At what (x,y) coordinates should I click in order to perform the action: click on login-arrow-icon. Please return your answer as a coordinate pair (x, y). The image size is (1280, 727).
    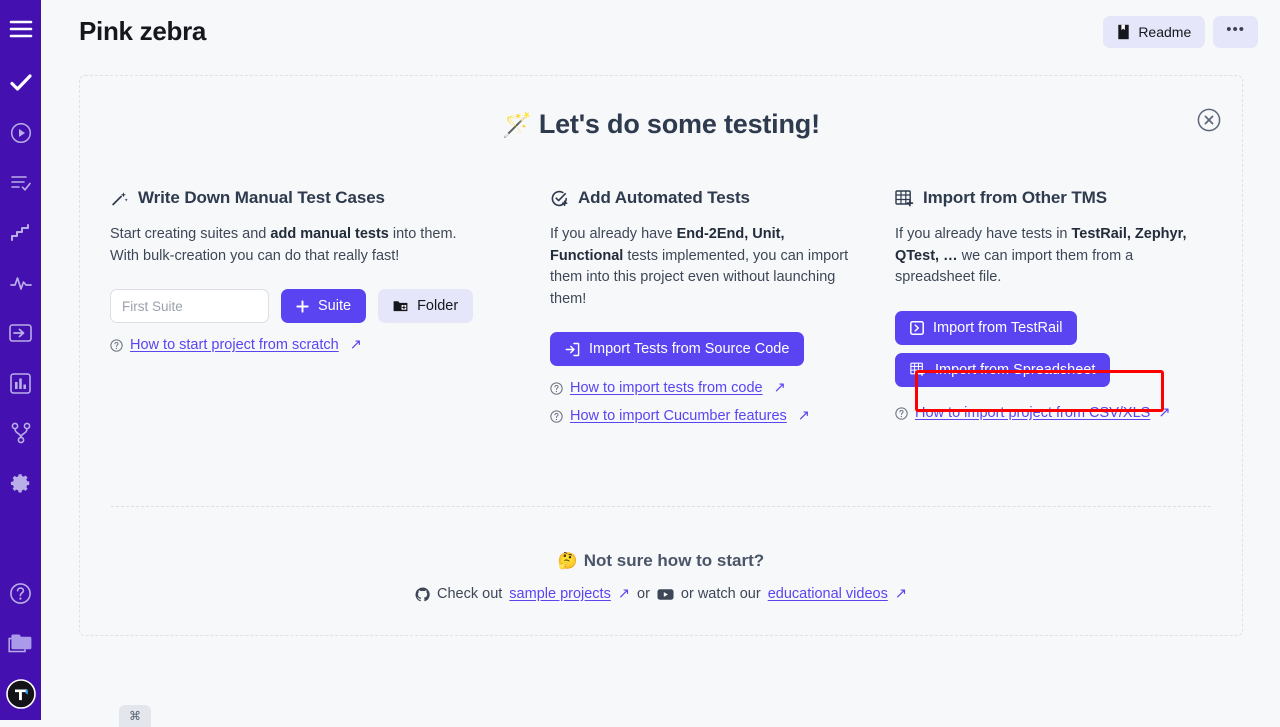
    Looking at the image, I should click on (20, 333).